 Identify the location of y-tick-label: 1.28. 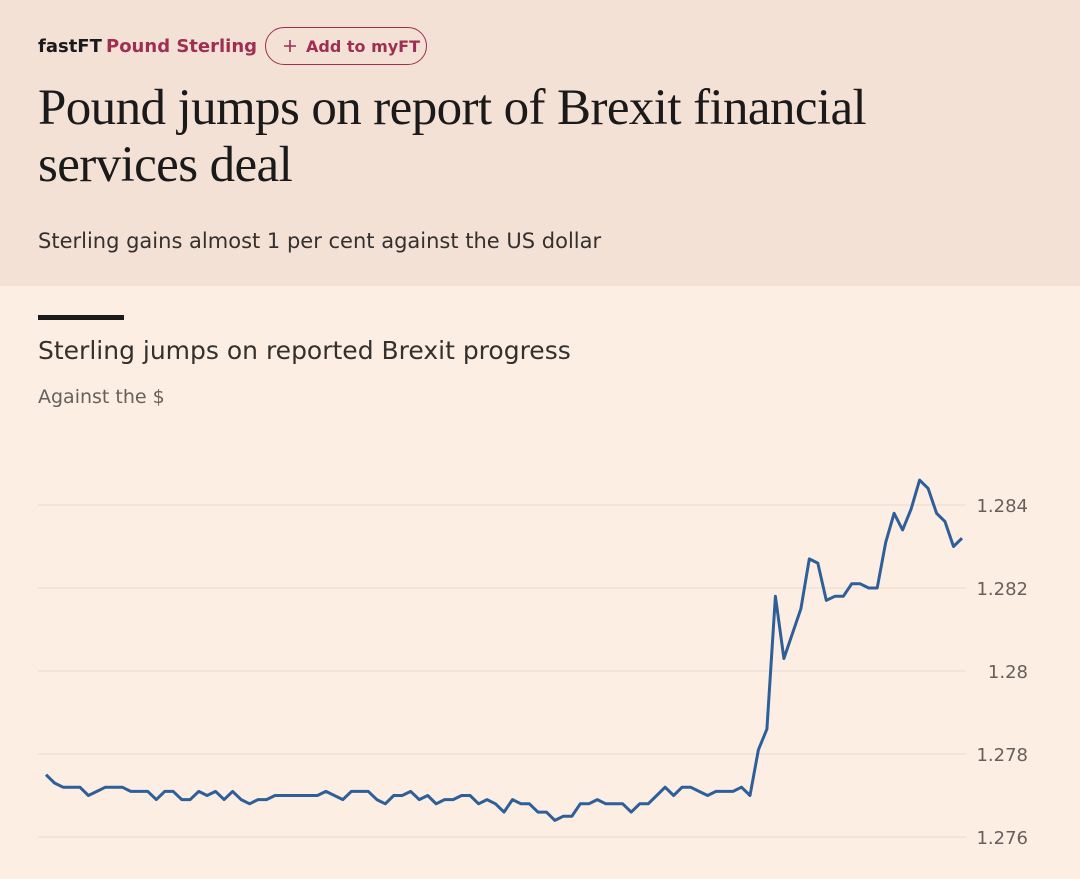
(1008, 672).